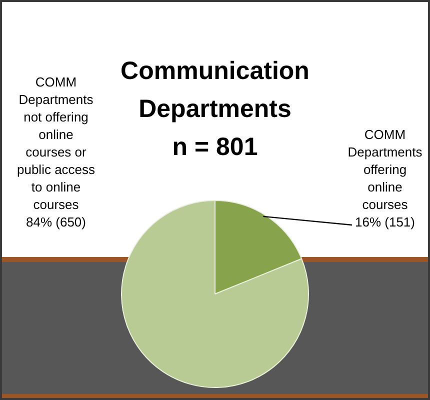 The height and width of the screenshot is (400, 430). Describe the element at coordinates (385, 222) in the screenshot. I see `data-label: 16% (151)` at that location.